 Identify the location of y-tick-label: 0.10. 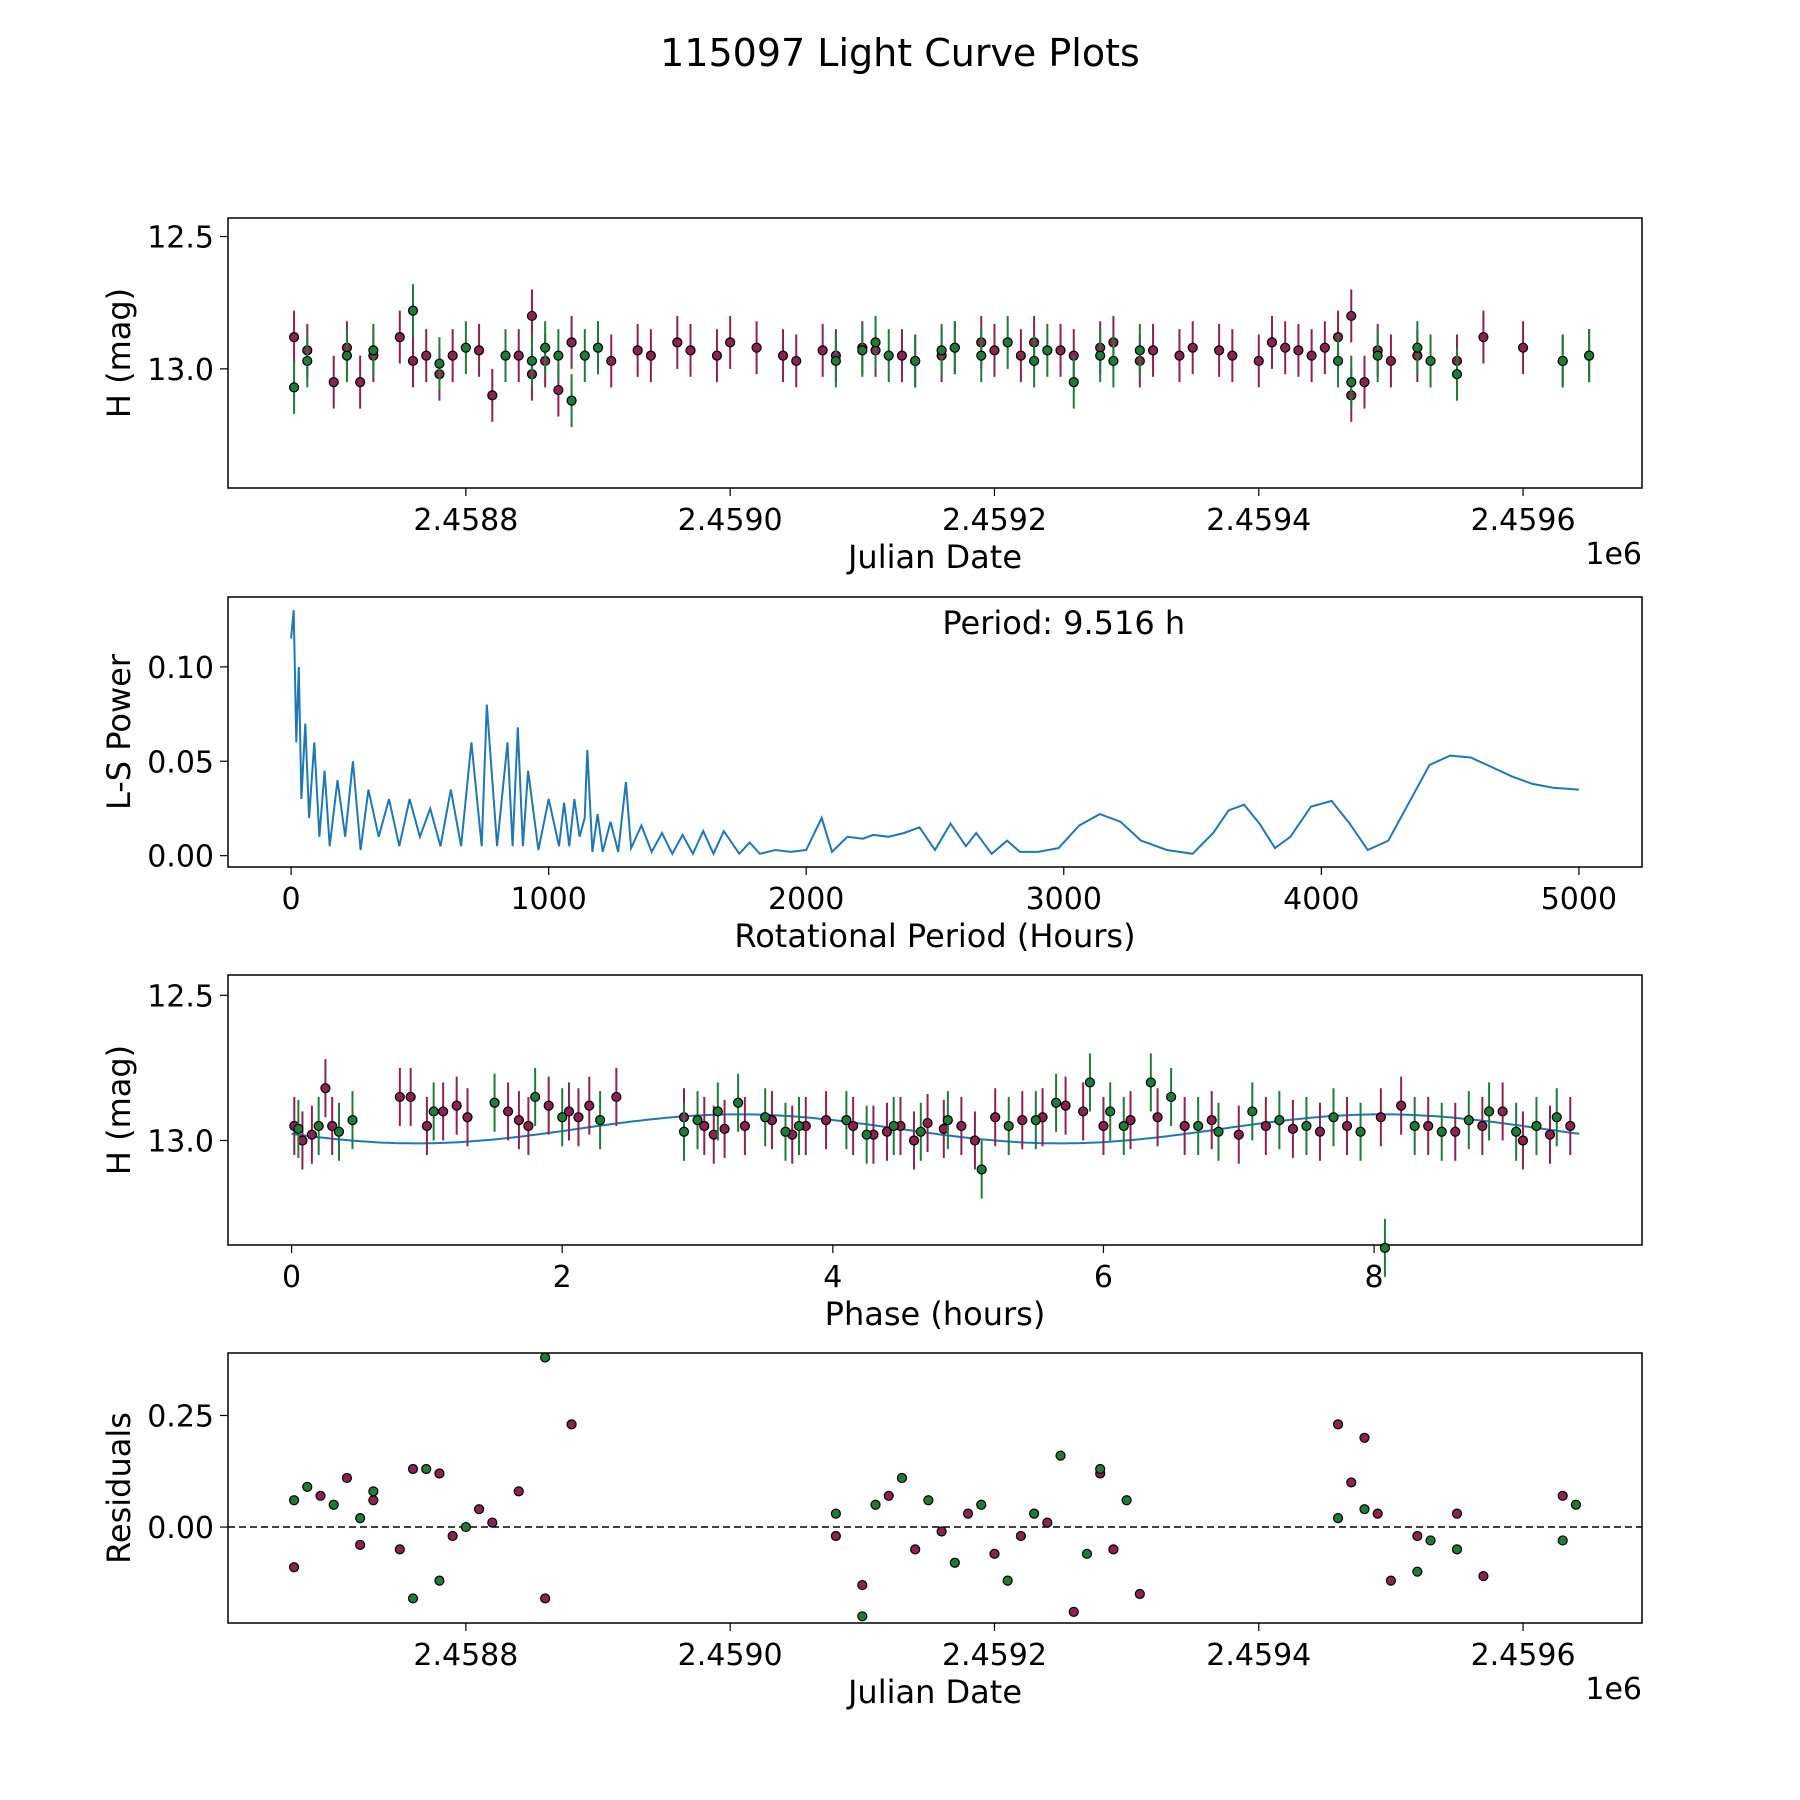
(180, 668).